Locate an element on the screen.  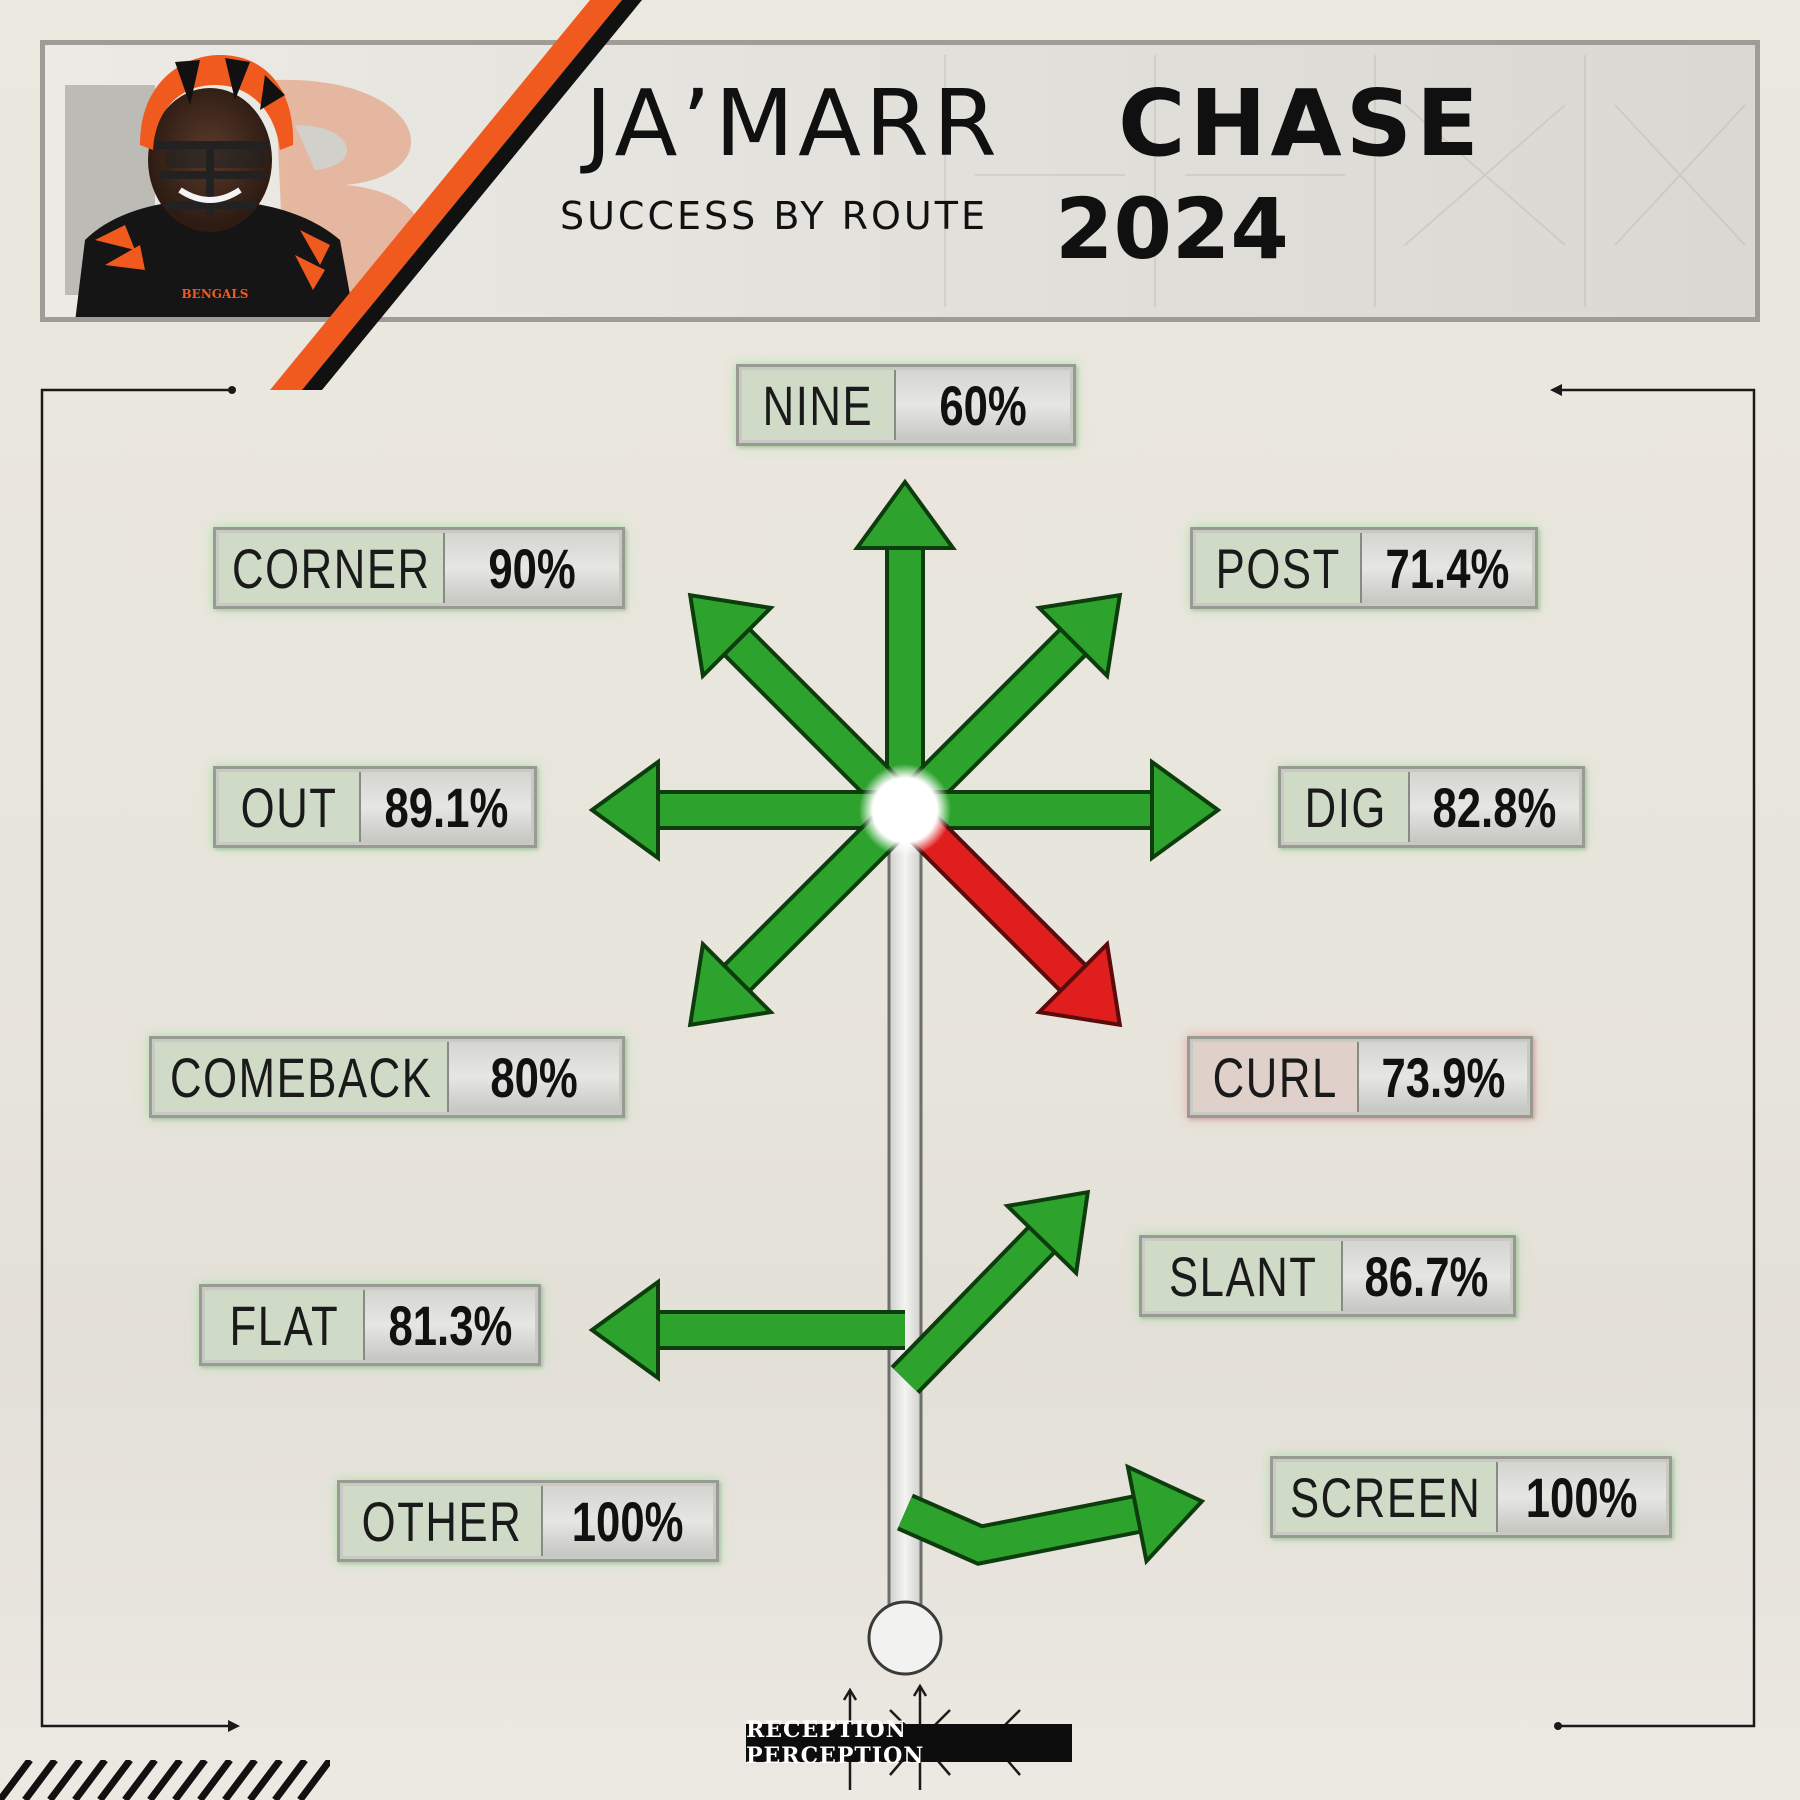
route-arrow-screen is located at coordinates (1051, 1514).